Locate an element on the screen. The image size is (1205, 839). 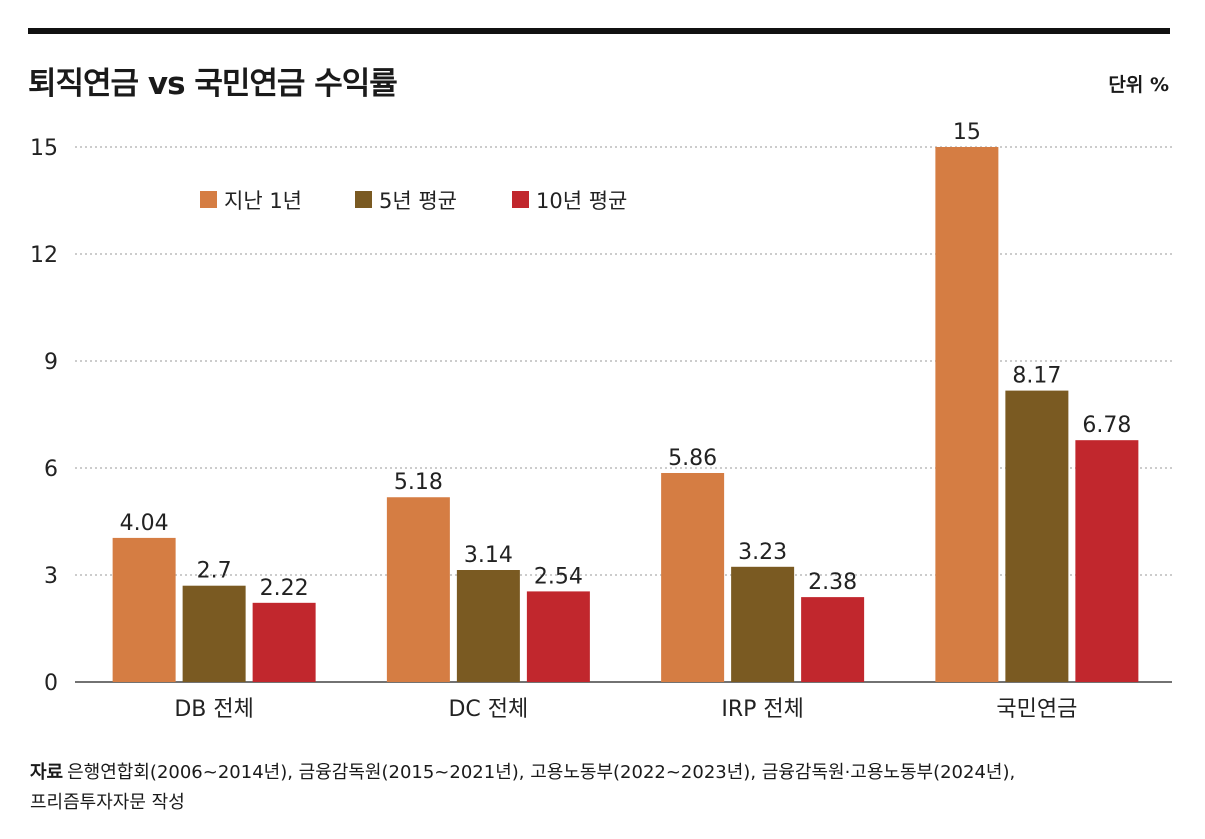
bar-value-label: 8.17 is located at coordinates (1036, 376).